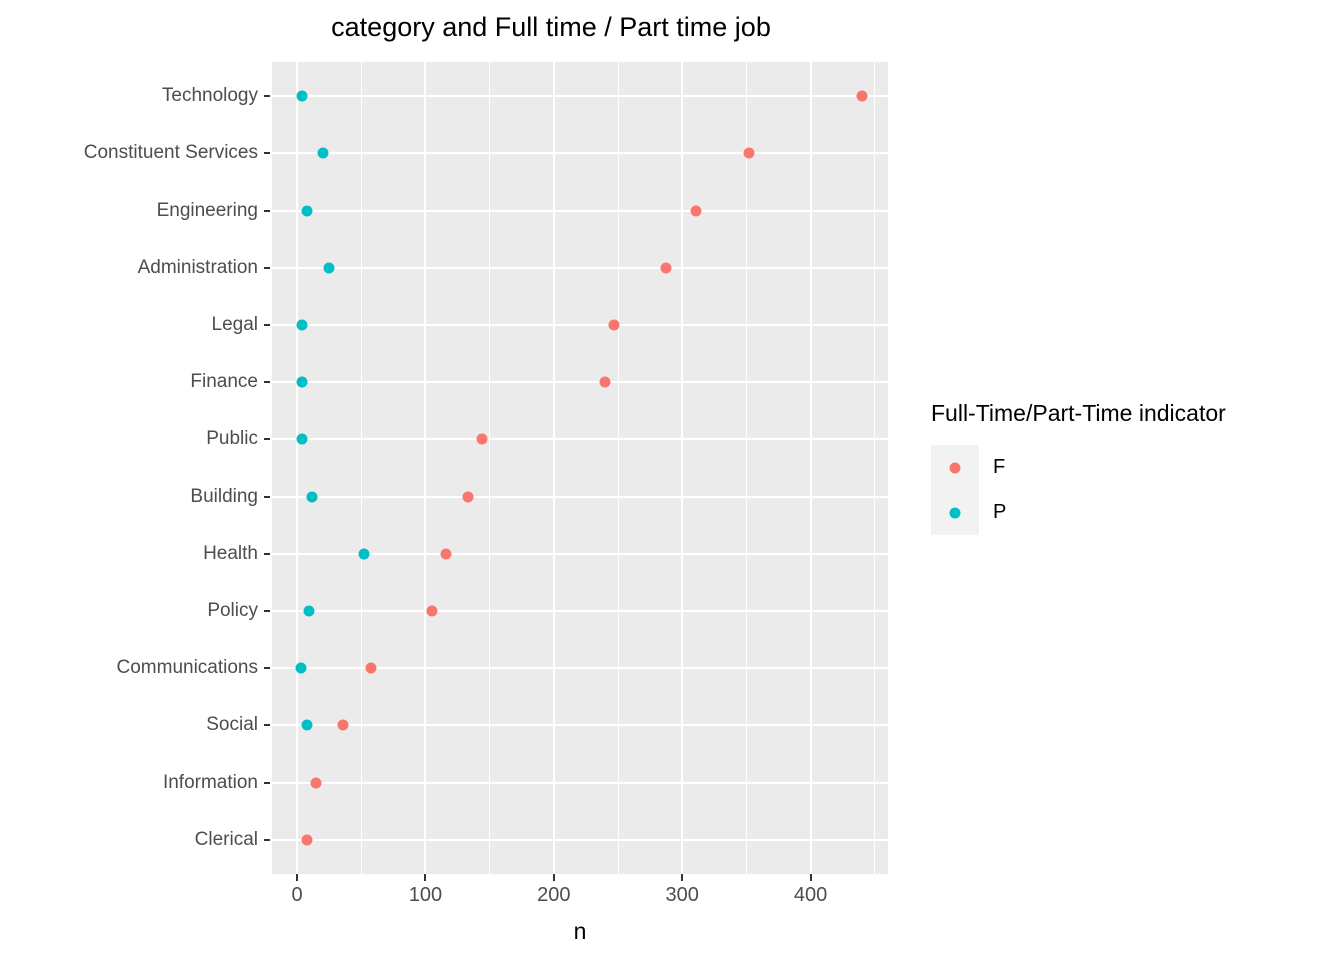  I want to click on data-point-f-policy, so click(432, 611).